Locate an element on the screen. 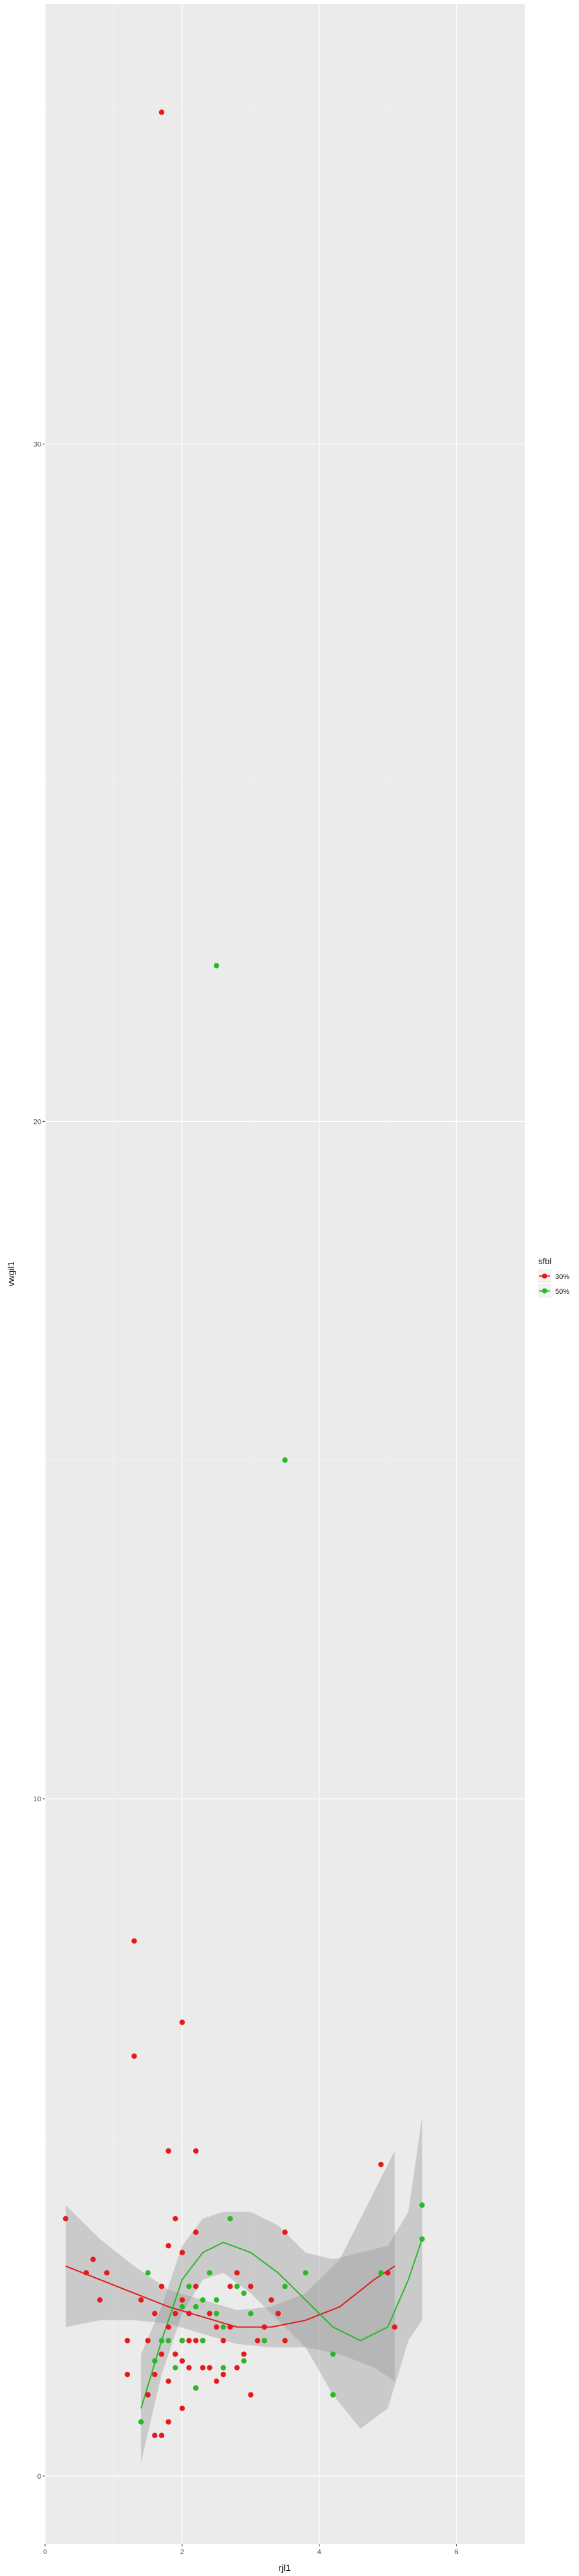  legend-title: sfbl is located at coordinates (544, 1261).